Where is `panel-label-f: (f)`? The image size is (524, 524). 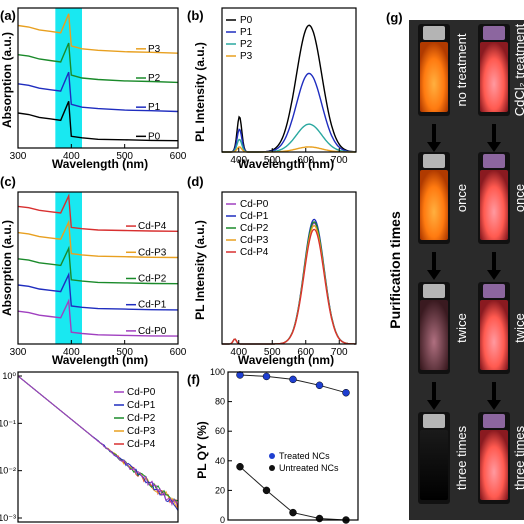 panel-label-f: (f) is located at coordinates (193, 379).